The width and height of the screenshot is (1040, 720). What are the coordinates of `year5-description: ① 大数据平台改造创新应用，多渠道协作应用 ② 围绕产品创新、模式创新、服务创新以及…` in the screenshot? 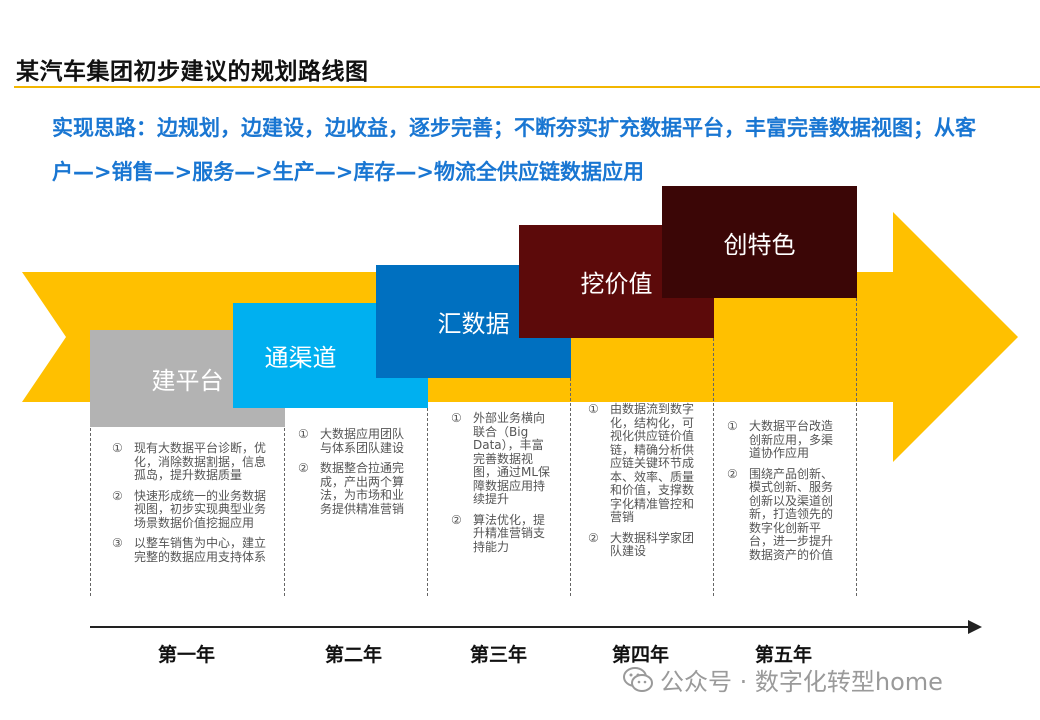 It's located at (782, 494).